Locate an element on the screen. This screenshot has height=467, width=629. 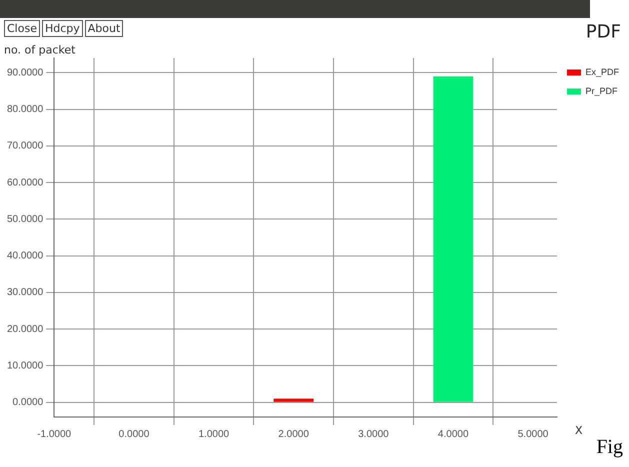
y-tick-label: 90.0000 is located at coordinates (25, 72).